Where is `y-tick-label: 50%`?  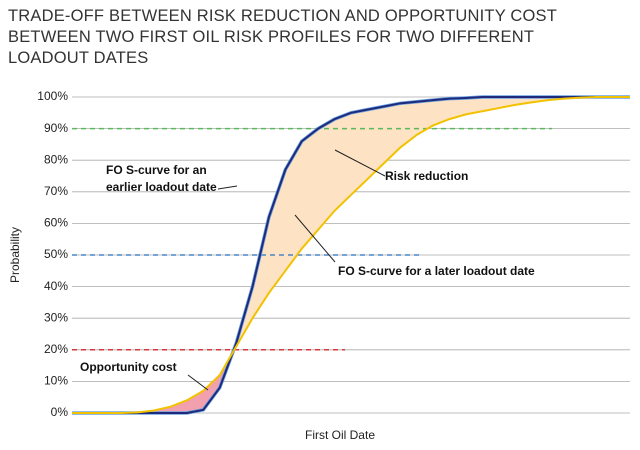 y-tick-label: 50% is located at coordinates (56, 254).